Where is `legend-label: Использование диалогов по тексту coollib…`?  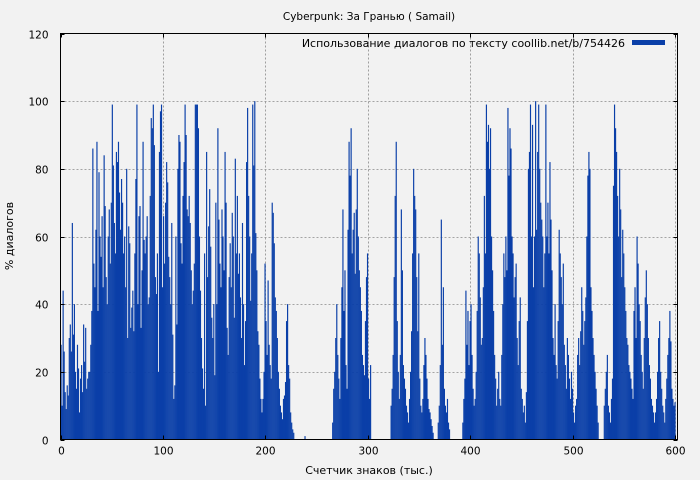
legend-label: Использование диалогов по тексту coollib… is located at coordinates (463, 43).